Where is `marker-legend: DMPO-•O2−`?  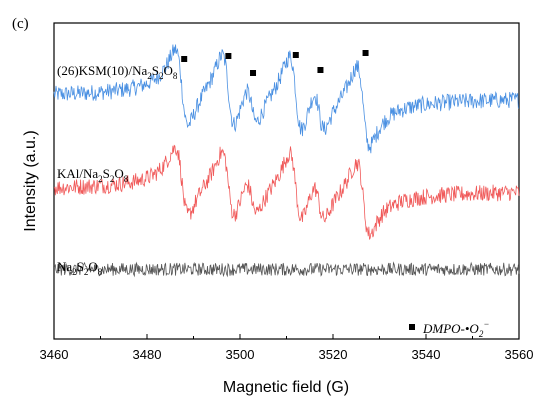
marker-legend: DMPO-•O2− is located at coordinates (449, 329).